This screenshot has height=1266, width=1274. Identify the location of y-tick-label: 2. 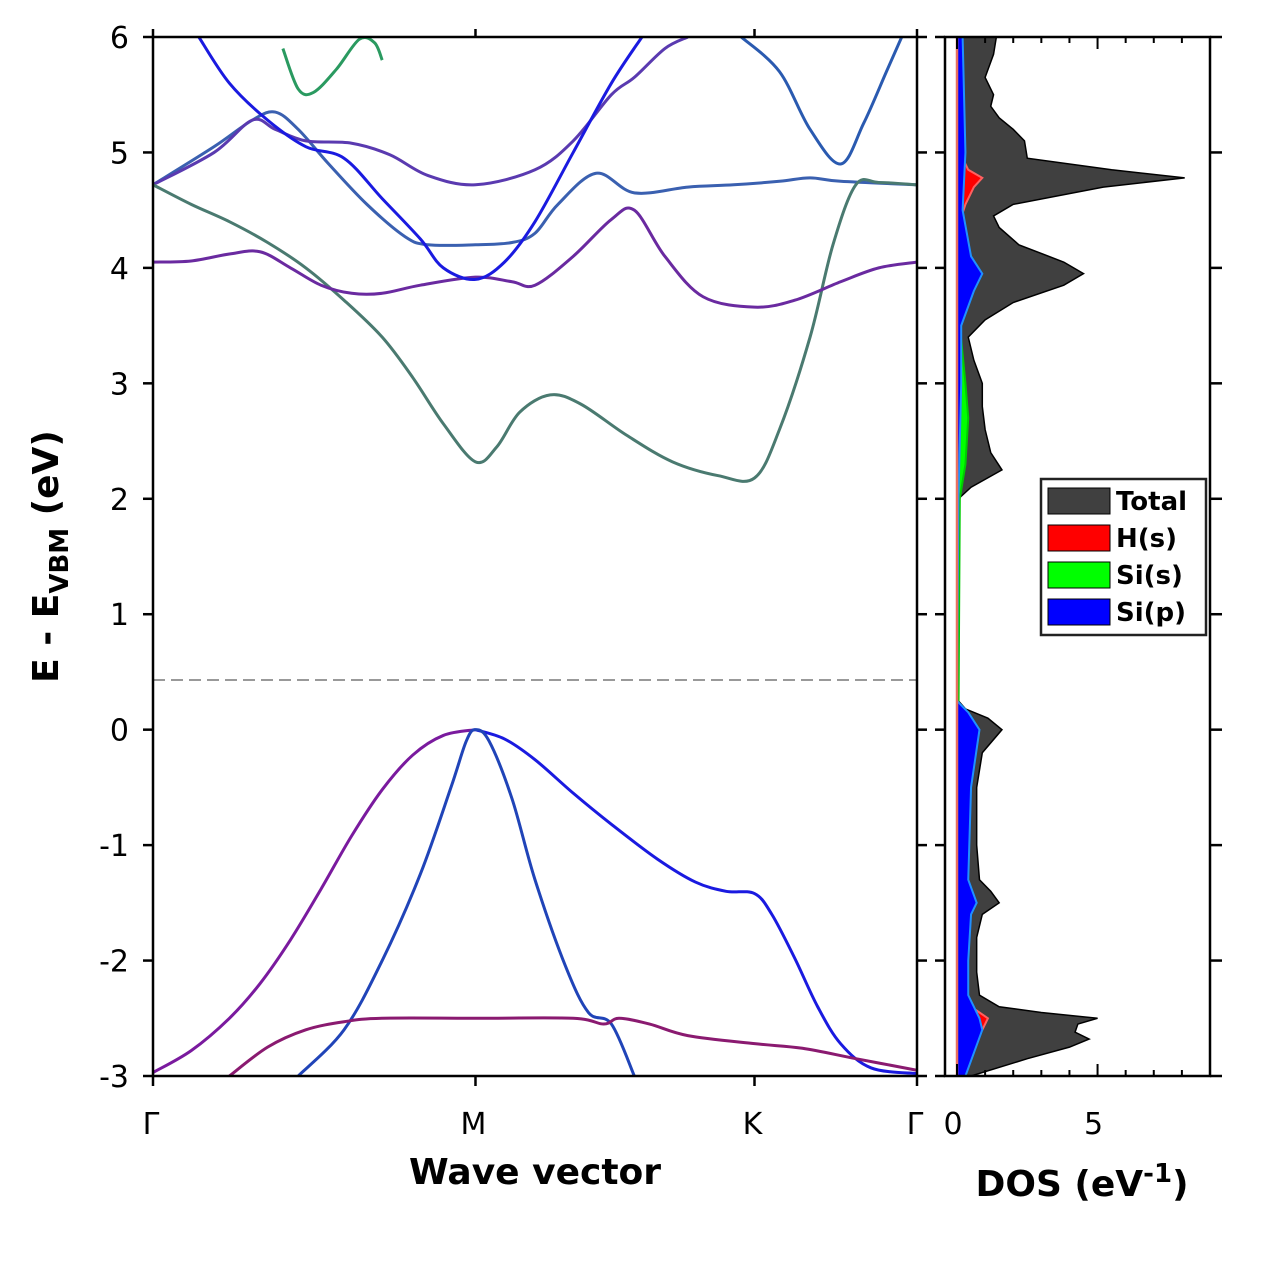
(119, 500).